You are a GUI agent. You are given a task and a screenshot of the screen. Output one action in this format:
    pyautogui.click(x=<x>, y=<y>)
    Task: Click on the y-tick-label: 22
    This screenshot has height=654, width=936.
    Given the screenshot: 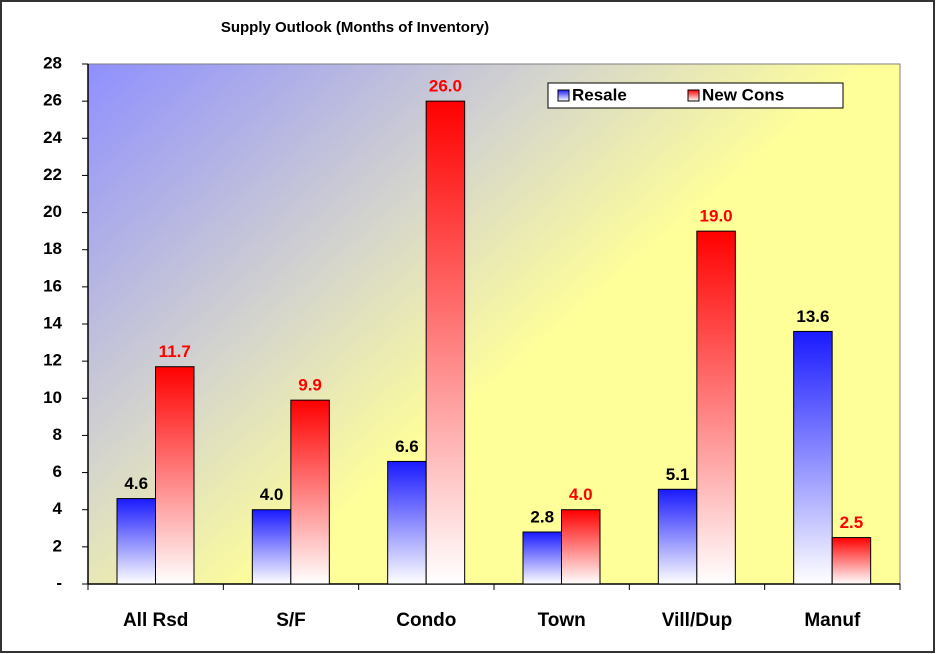 What is the action you would take?
    pyautogui.click(x=52, y=174)
    